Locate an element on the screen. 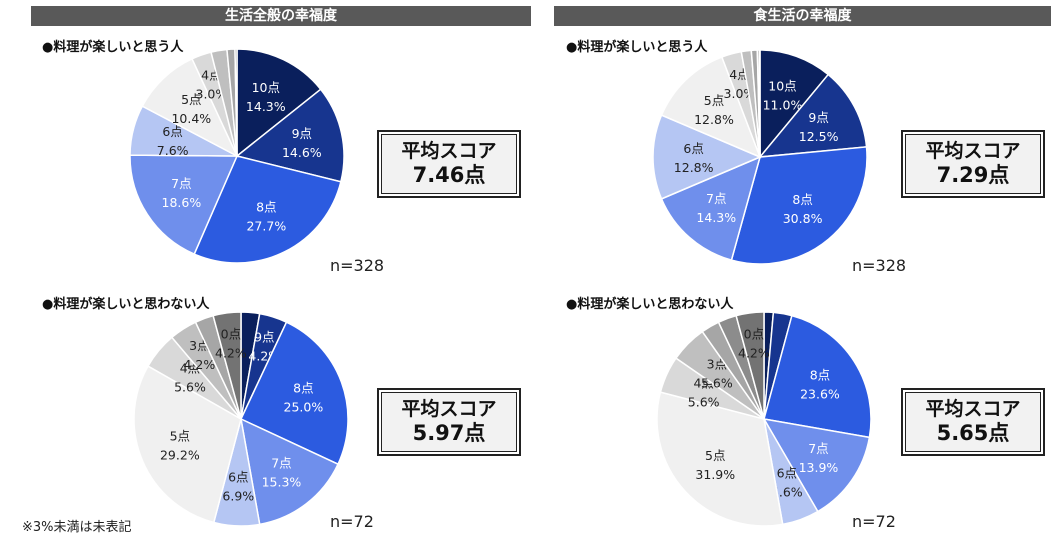 The height and width of the screenshot is (545, 1055). score-value-3: 5.97点 is located at coordinates (449, 432).